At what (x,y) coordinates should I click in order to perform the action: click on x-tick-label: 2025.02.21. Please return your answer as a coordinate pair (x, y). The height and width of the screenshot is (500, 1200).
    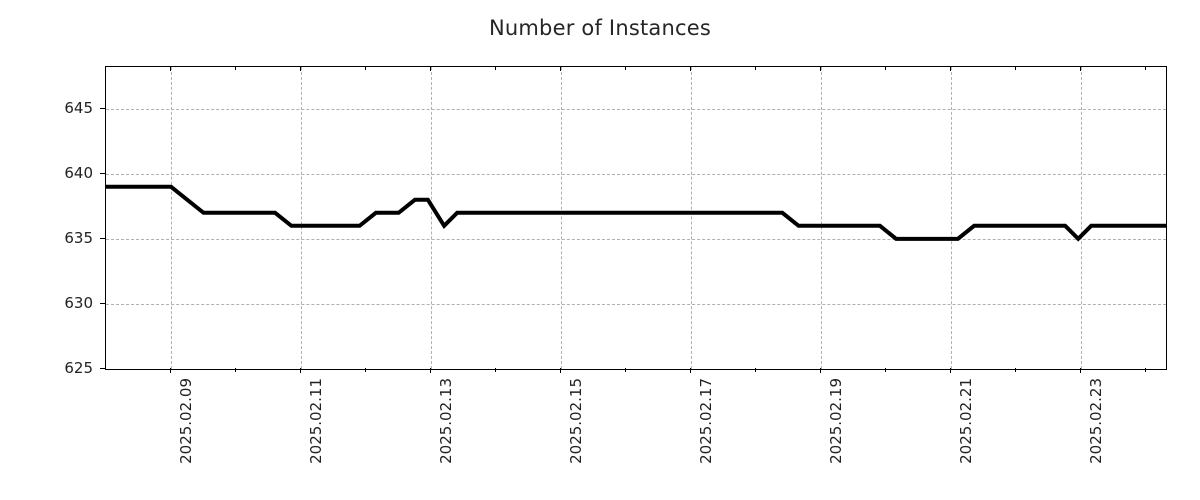
    Looking at the image, I should click on (966, 421).